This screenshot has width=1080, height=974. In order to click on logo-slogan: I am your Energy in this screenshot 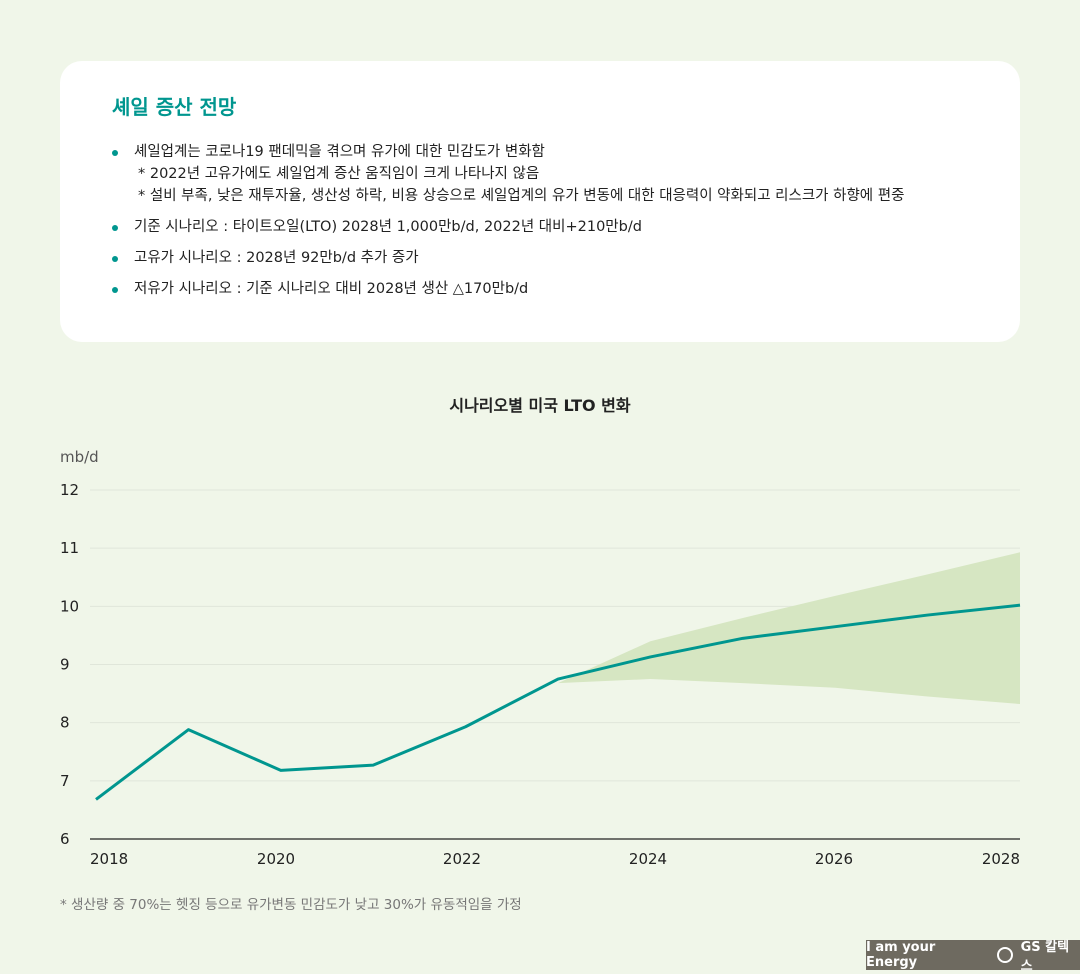, I will do `click(927, 955)`.